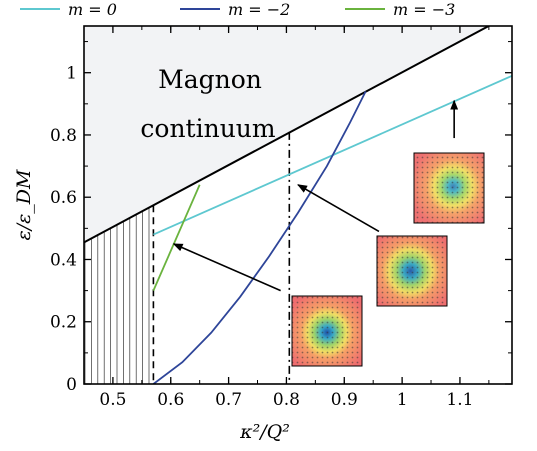 The image size is (537, 451). What do you see at coordinates (259, 9) in the screenshot?
I see `legend-label-1: m = −2` at bounding box center [259, 9].